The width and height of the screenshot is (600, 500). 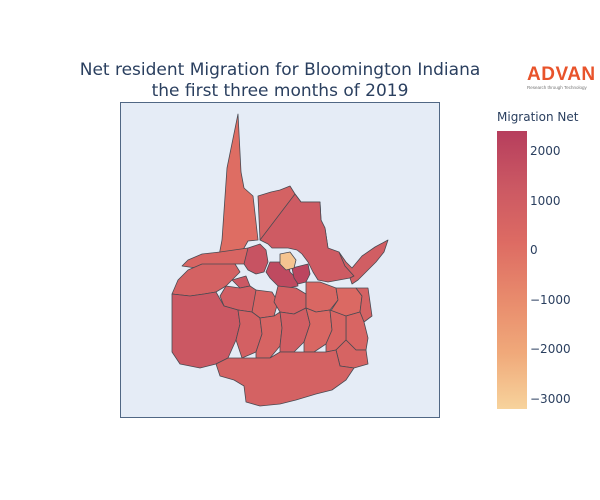 I want to click on colorbar, so click(x=512, y=270).